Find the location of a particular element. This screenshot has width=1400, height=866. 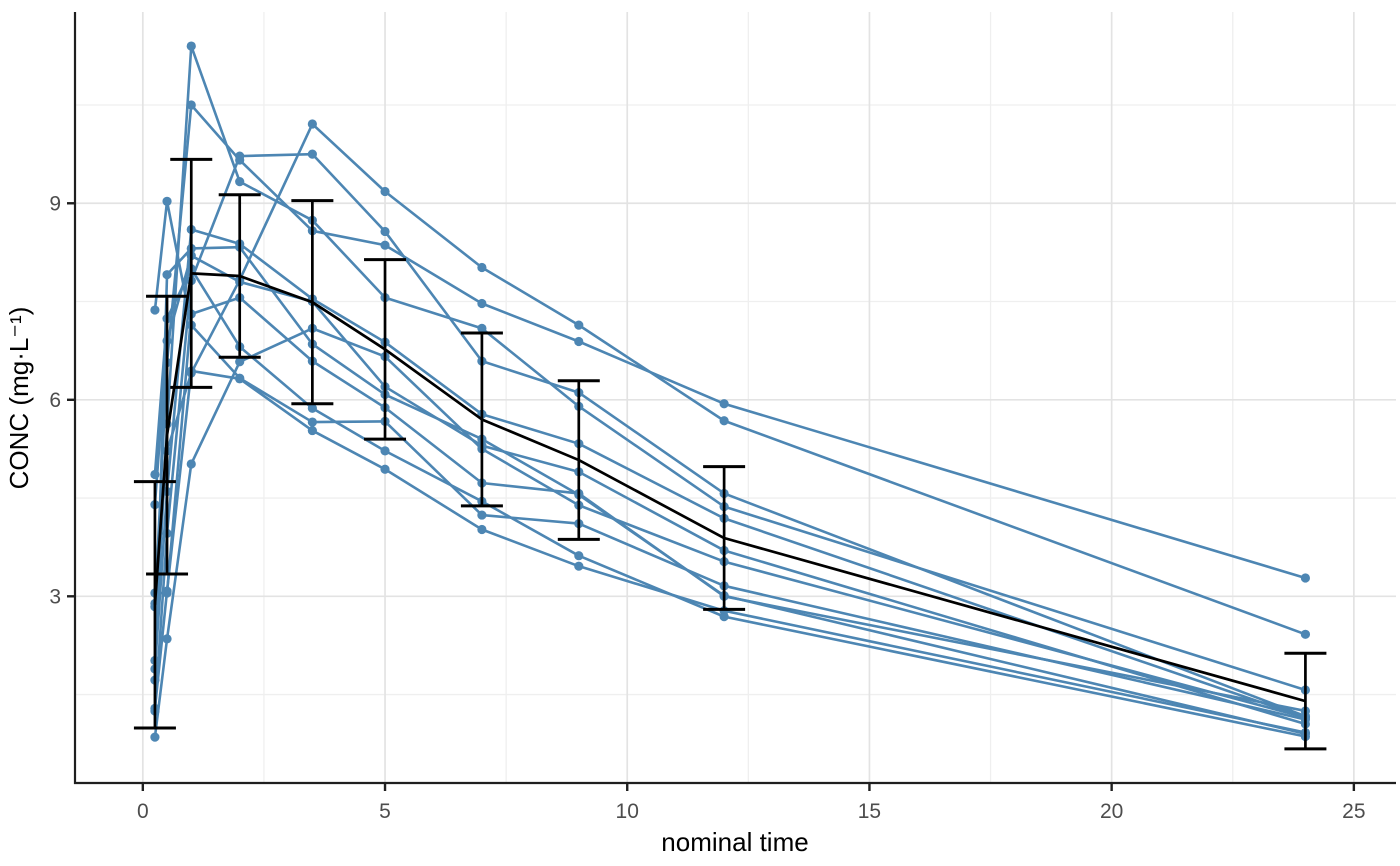

x-axis-title: nominal time is located at coordinates (734, 842).